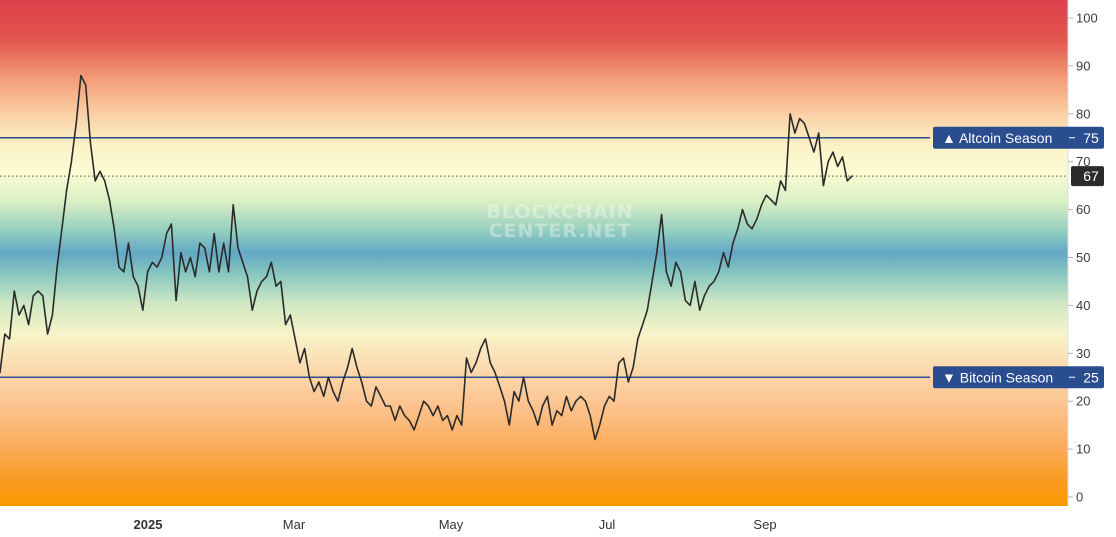 The image size is (1116, 537). Describe the element at coordinates (607, 524) in the screenshot. I see `x-tick-label: Jul` at that location.